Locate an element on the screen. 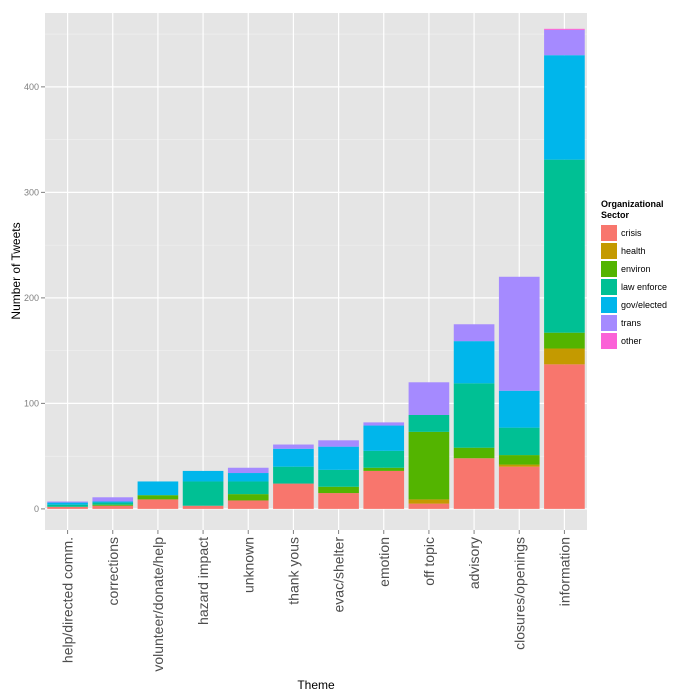  x-tick-label: hazard impact is located at coordinates (203, 581).